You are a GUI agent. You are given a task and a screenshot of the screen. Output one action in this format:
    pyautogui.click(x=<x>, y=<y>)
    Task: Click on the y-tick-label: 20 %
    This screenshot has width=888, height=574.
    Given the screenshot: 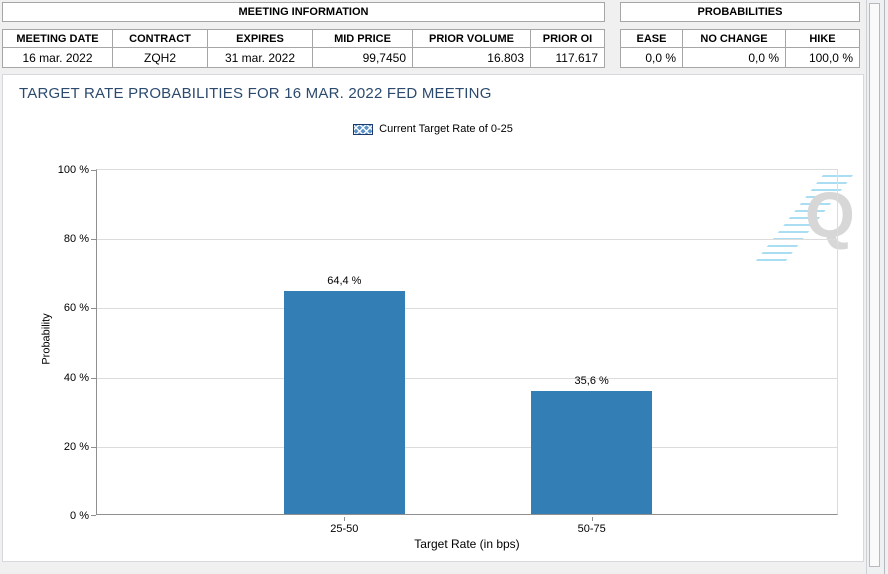 What is the action you would take?
    pyautogui.click(x=76, y=447)
    